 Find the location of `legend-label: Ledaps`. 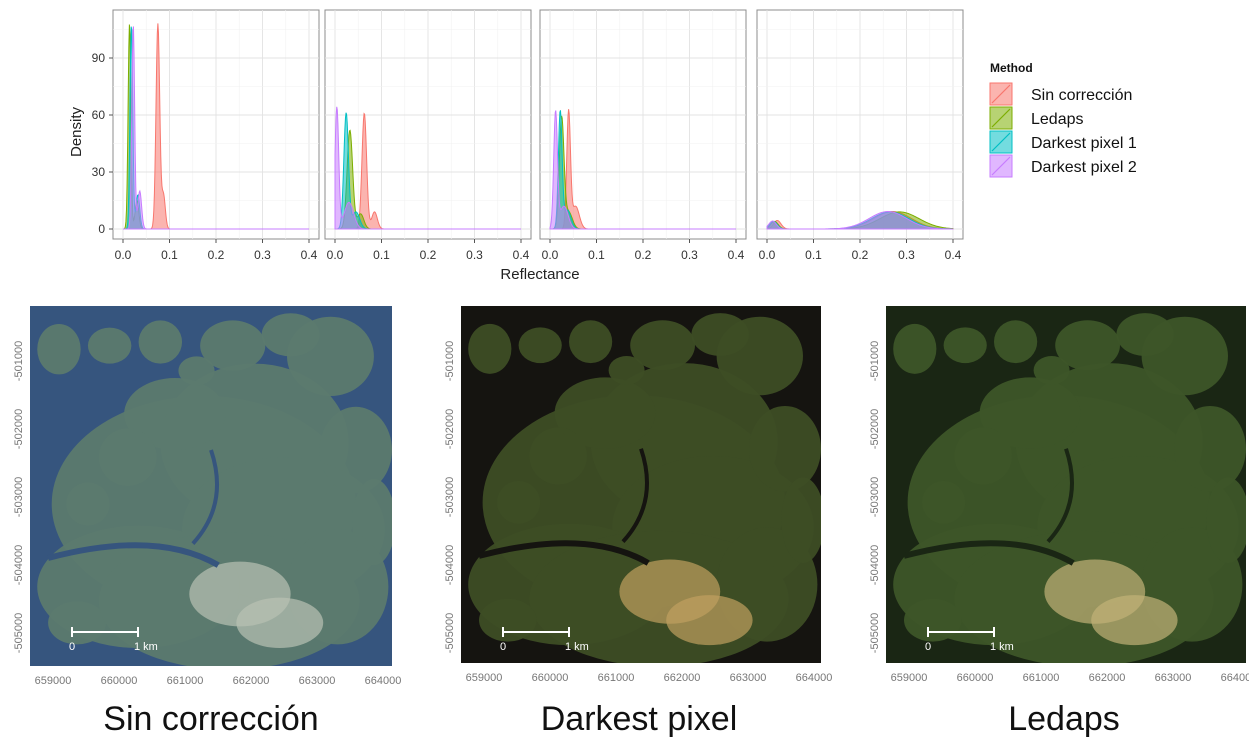

legend-label: Ledaps is located at coordinates (1057, 119).